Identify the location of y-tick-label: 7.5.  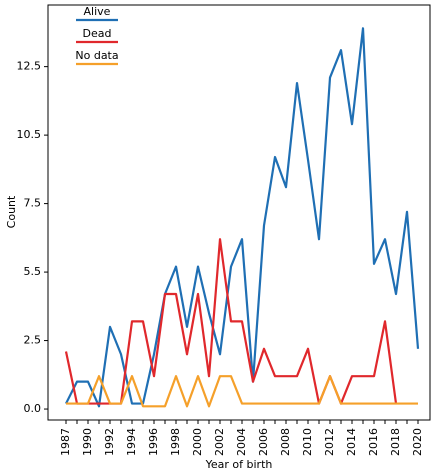
(33, 203).